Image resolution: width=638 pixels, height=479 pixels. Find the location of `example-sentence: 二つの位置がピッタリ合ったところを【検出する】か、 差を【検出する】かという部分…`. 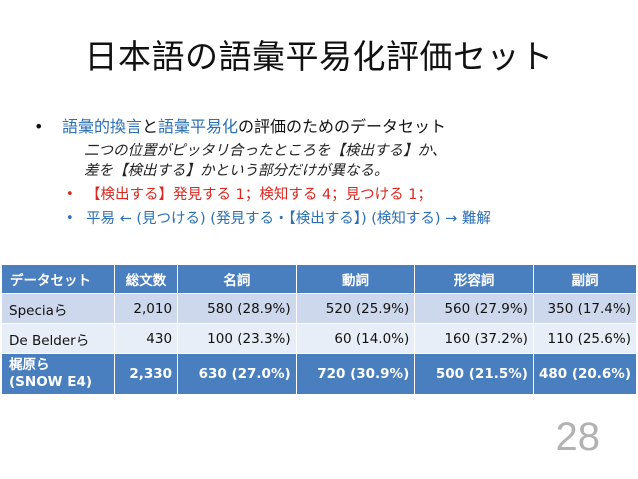

example-sentence: 二つの位置がピッタリ合ったところを【検出する】か、 差を【検出する】かという部分… is located at coordinates (334, 161).